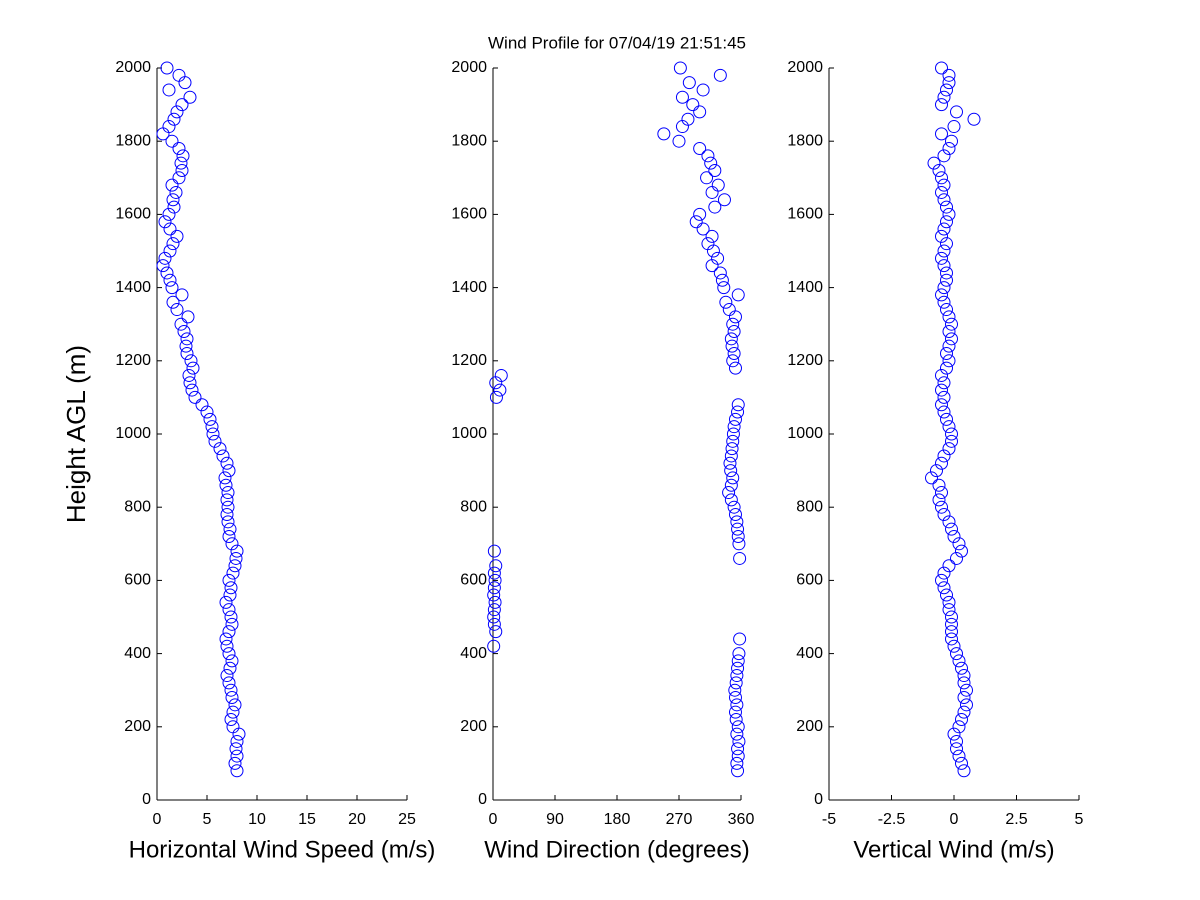  I want to click on x-axis-label: Horizontal Wind Speed (m/s), so click(282, 849).